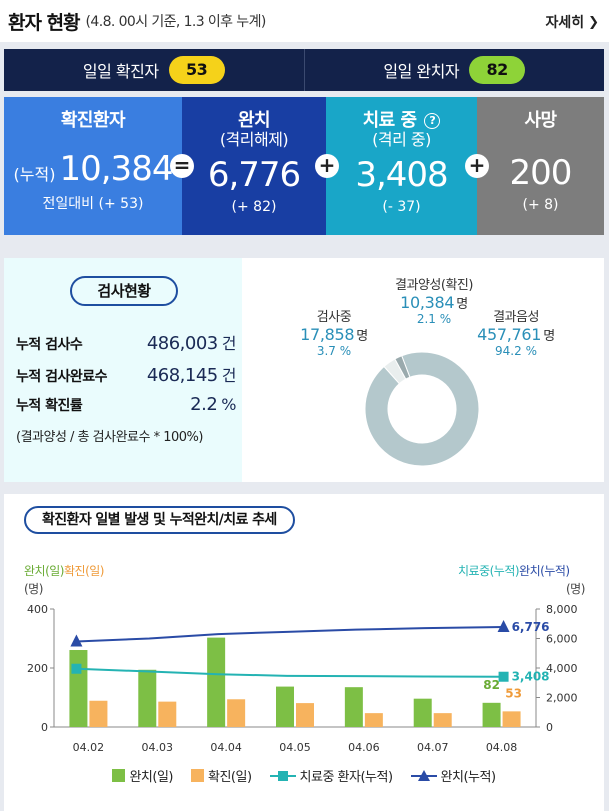  Describe the element at coordinates (124, 291) in the screenshot. I see `test-status-title: 검사현황` at that location.